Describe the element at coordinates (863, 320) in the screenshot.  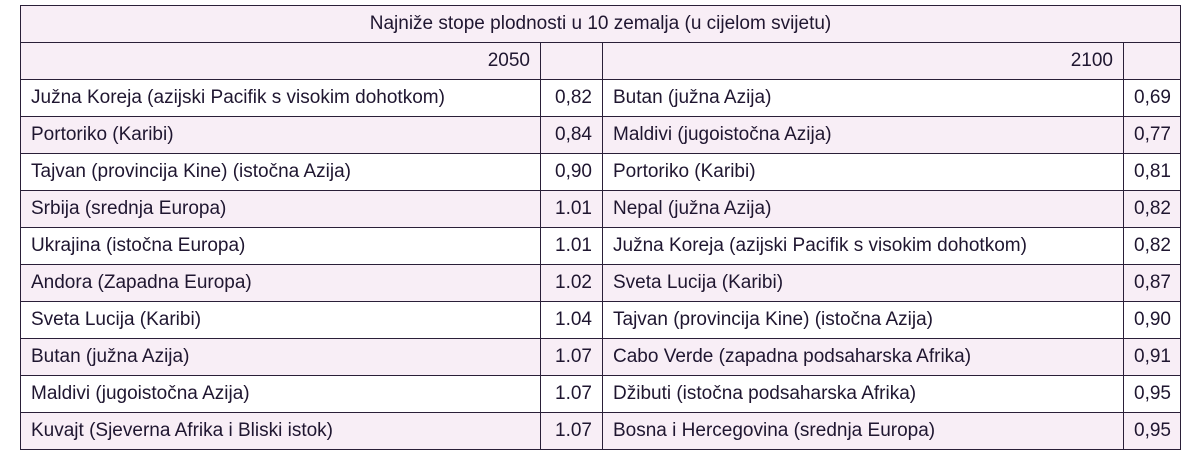
I see `country-2100-cell: Tajvan (provincija Kine) (istočna Azija)` at that location.